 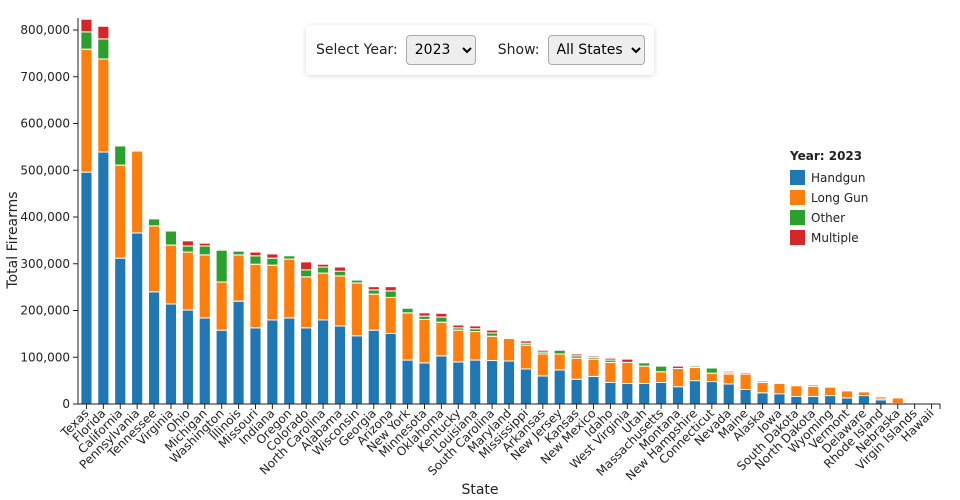 I want to click on year-select: 2023, so click(x=440, y=50).